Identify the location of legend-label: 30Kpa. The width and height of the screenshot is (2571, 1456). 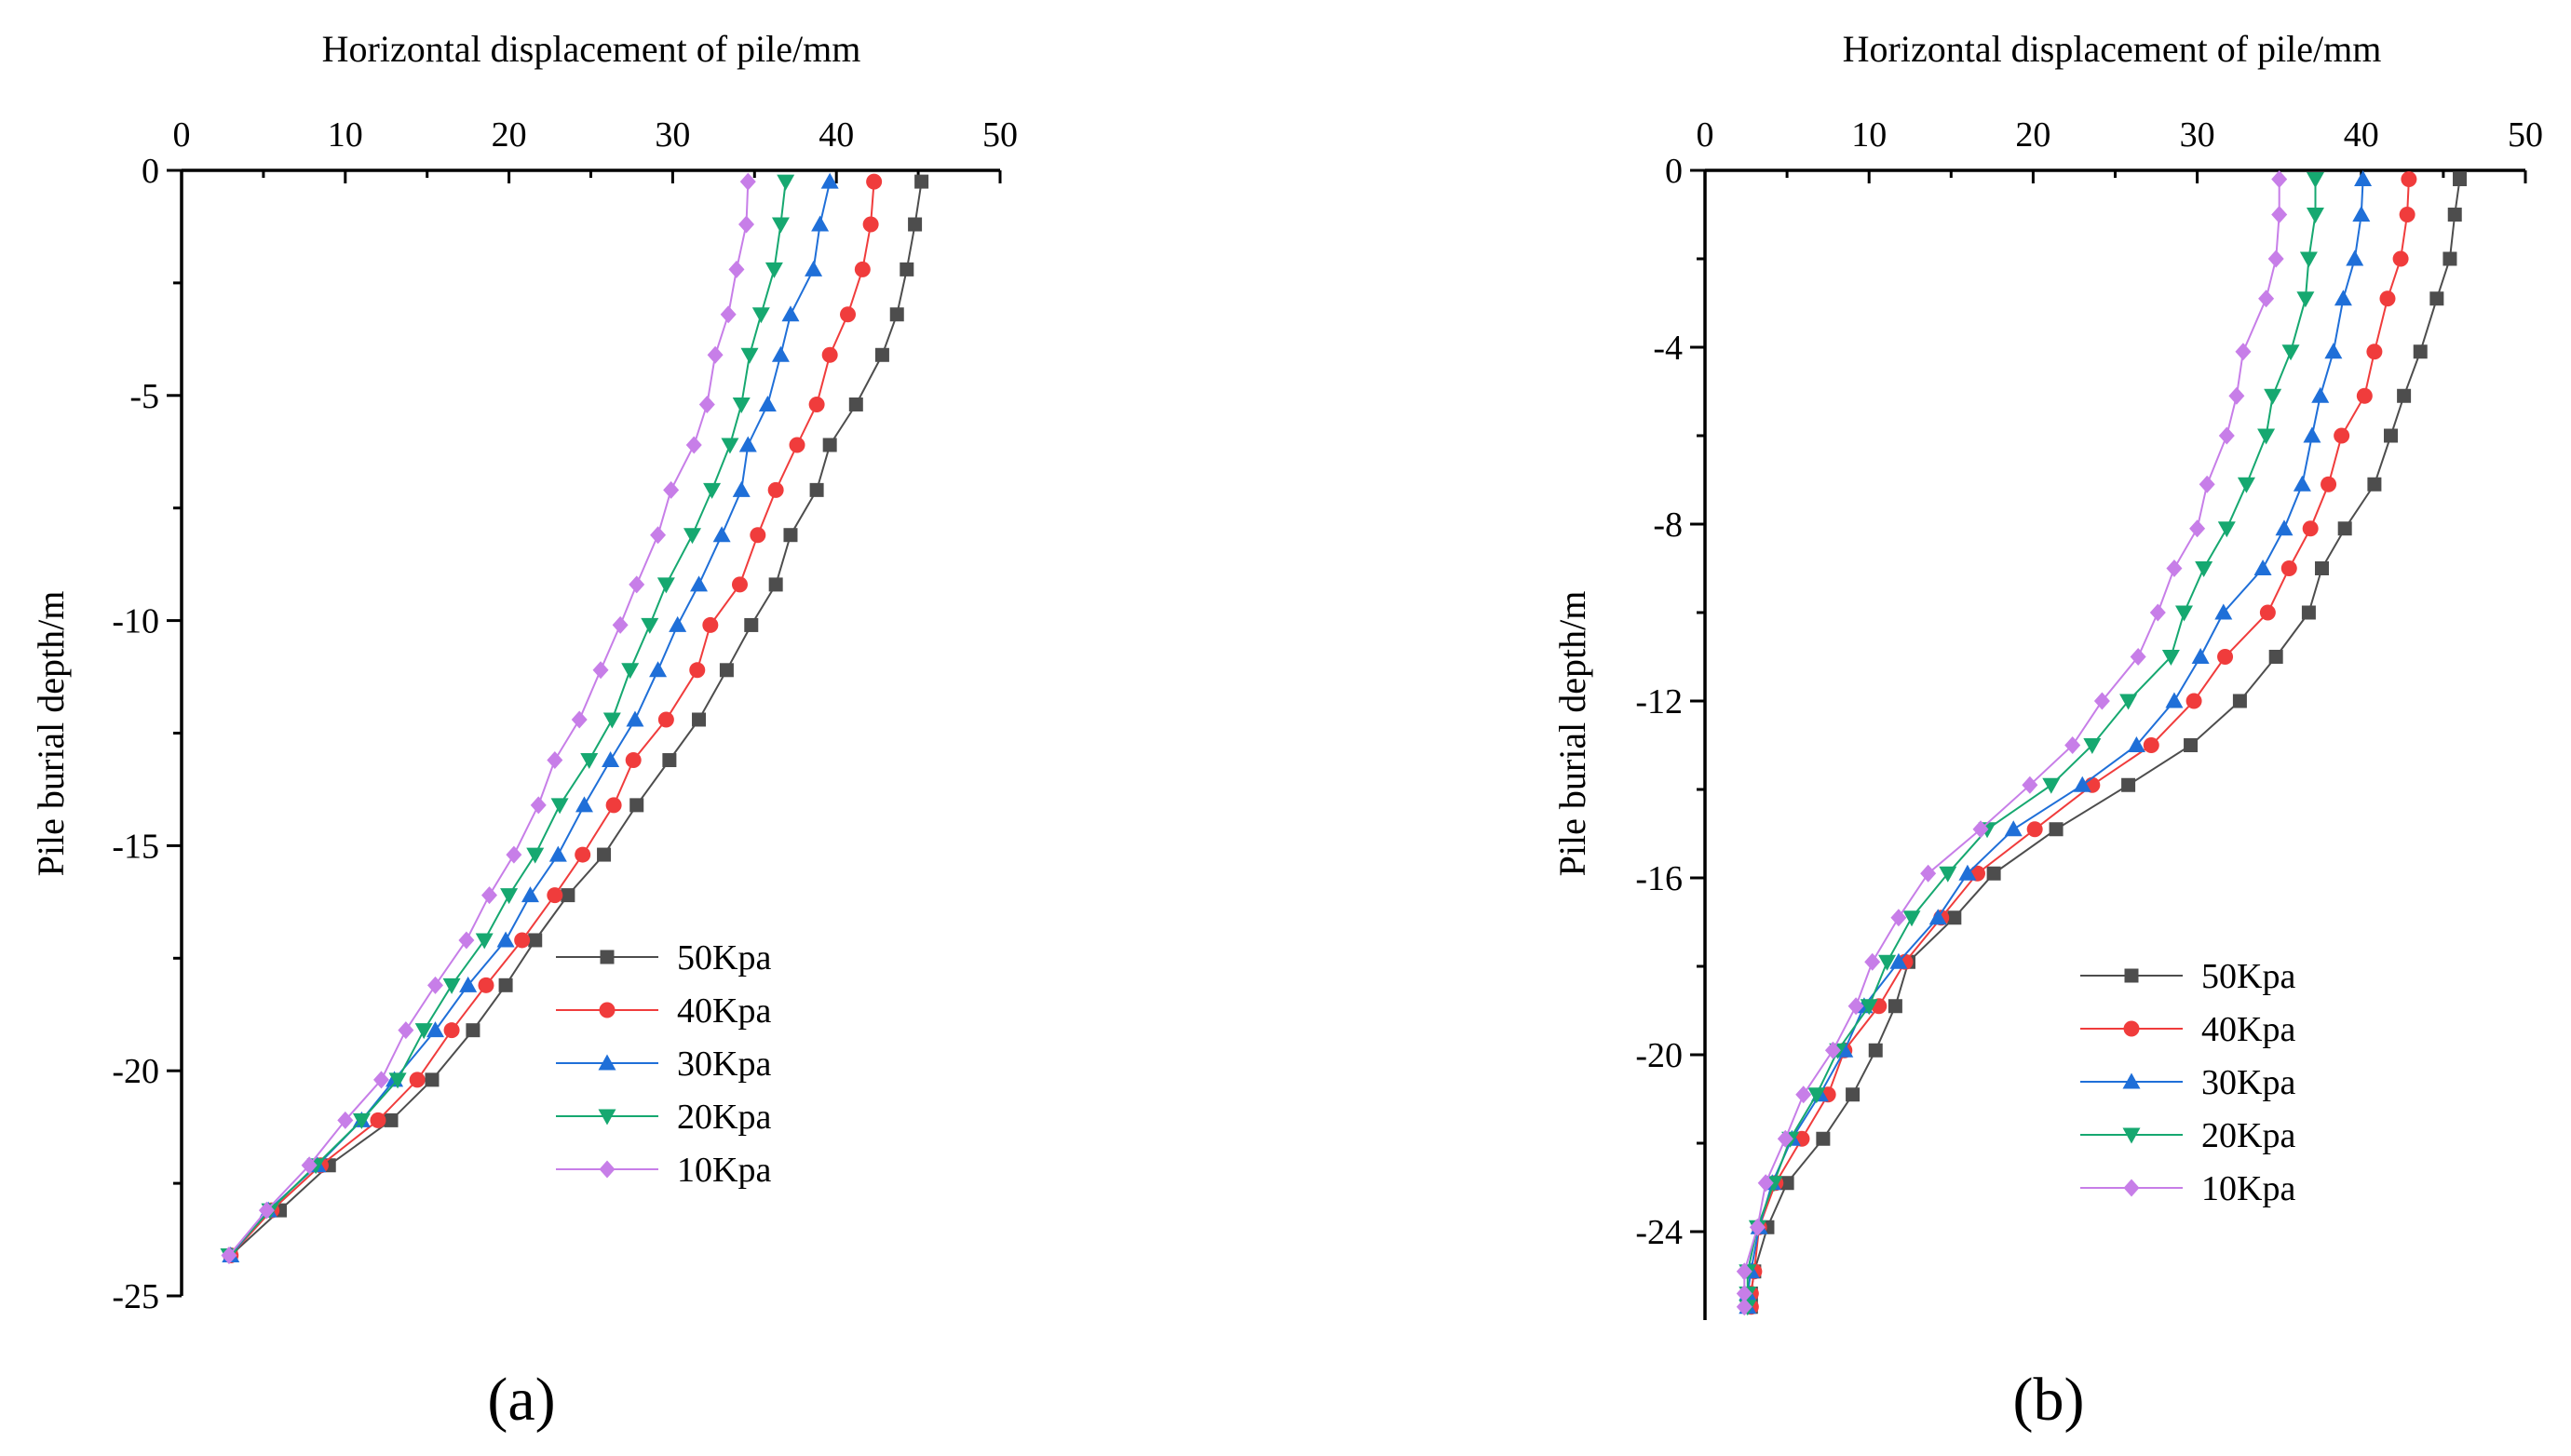
(2248, 1082).